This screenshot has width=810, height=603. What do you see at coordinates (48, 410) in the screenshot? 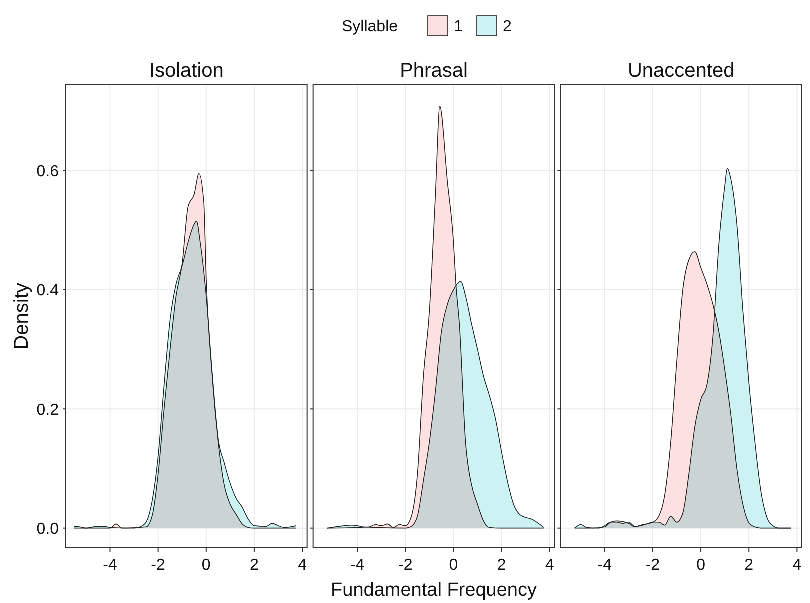
I see `y-tick-label: 0.2` at bounding box center [48, 410].